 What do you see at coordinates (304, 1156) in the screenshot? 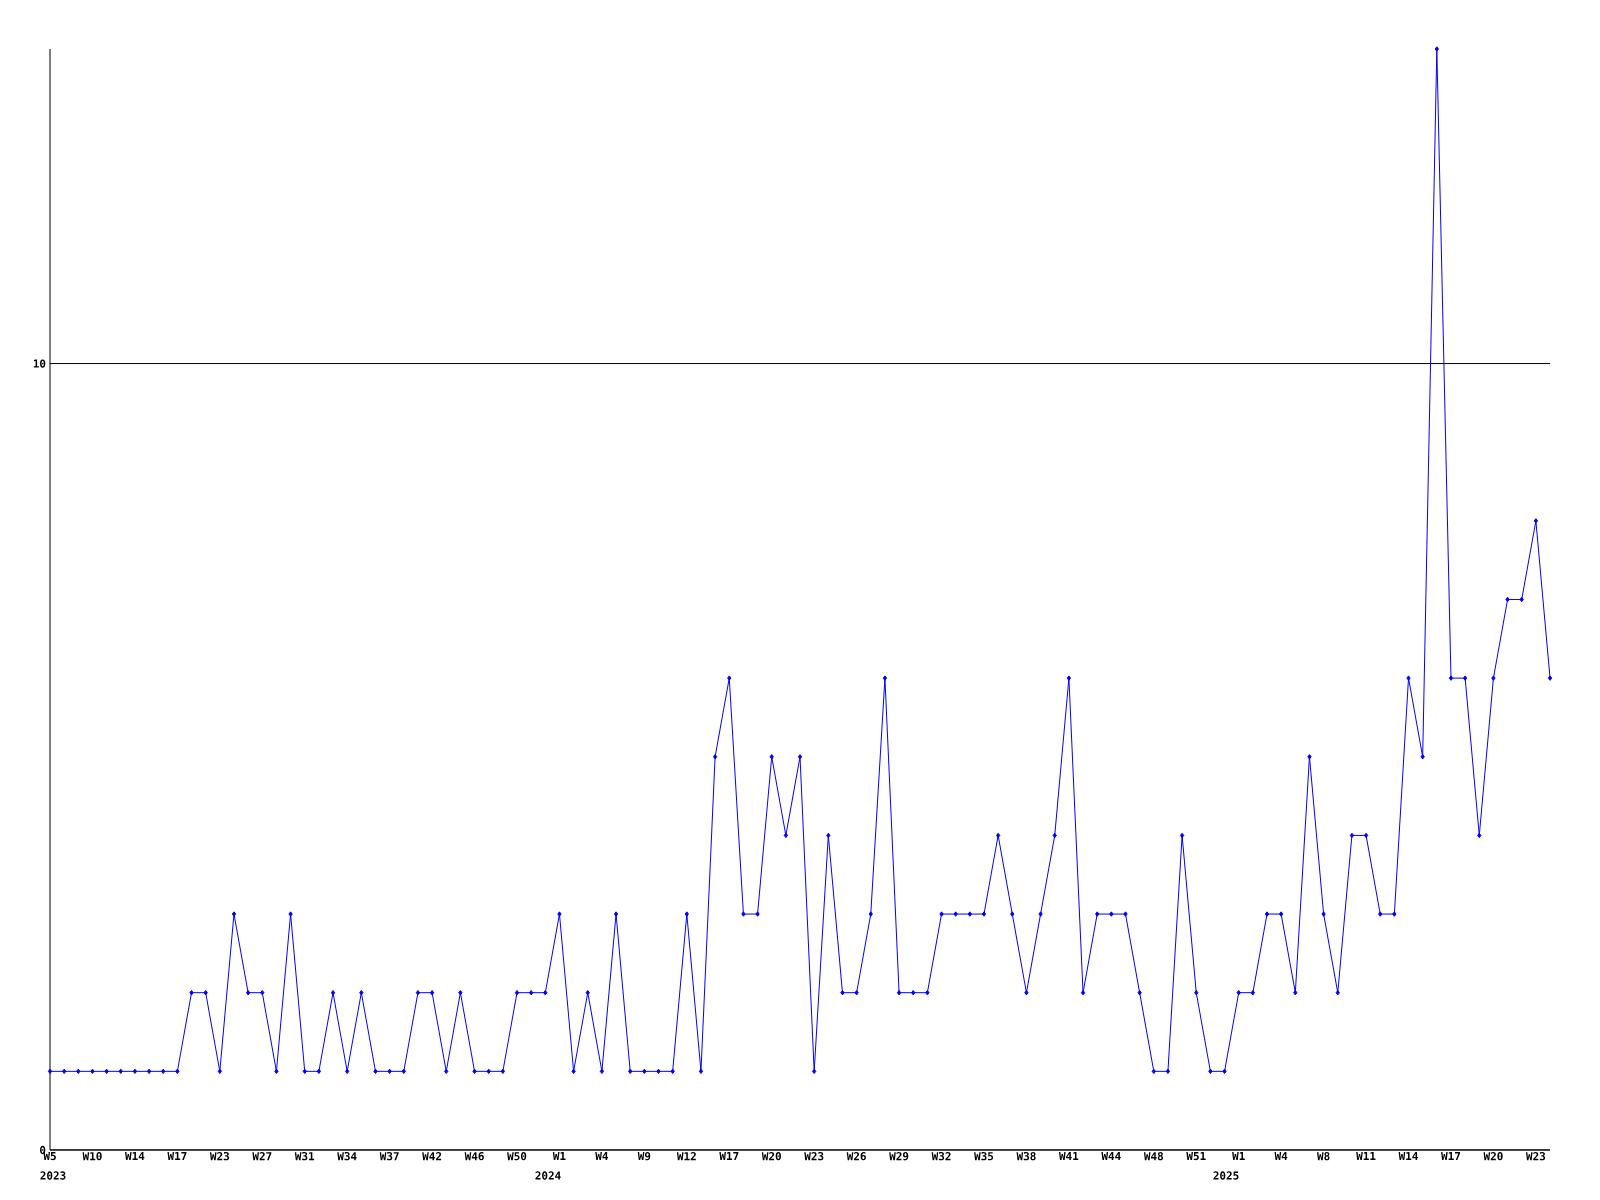
I see `x-tick-label: W31` at bounding box center [304, 1156].